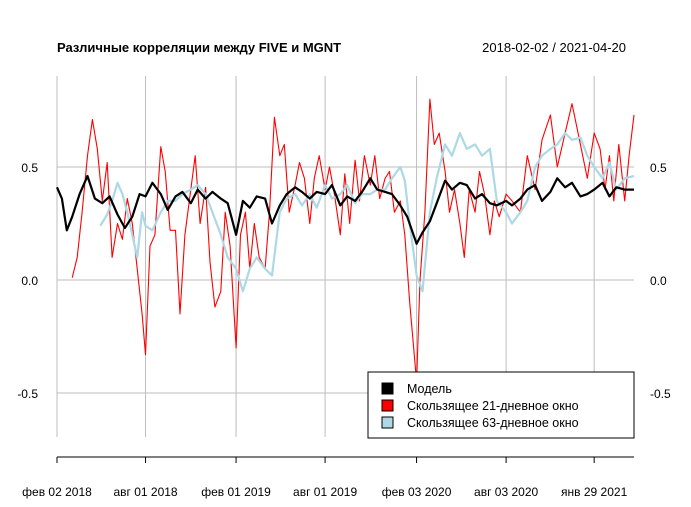 The width and height of the screenshot is (691, 507). I want to click on x-tick-label: янв 29 2021, so click(594, 492).